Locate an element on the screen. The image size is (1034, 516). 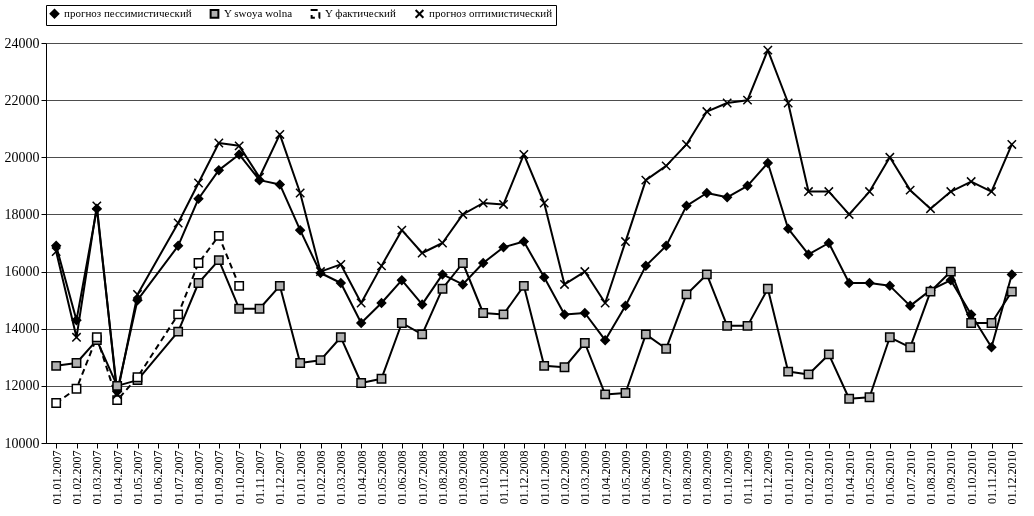
x-tick-label: 01.04.2009 is located at coordinates (605, 477).